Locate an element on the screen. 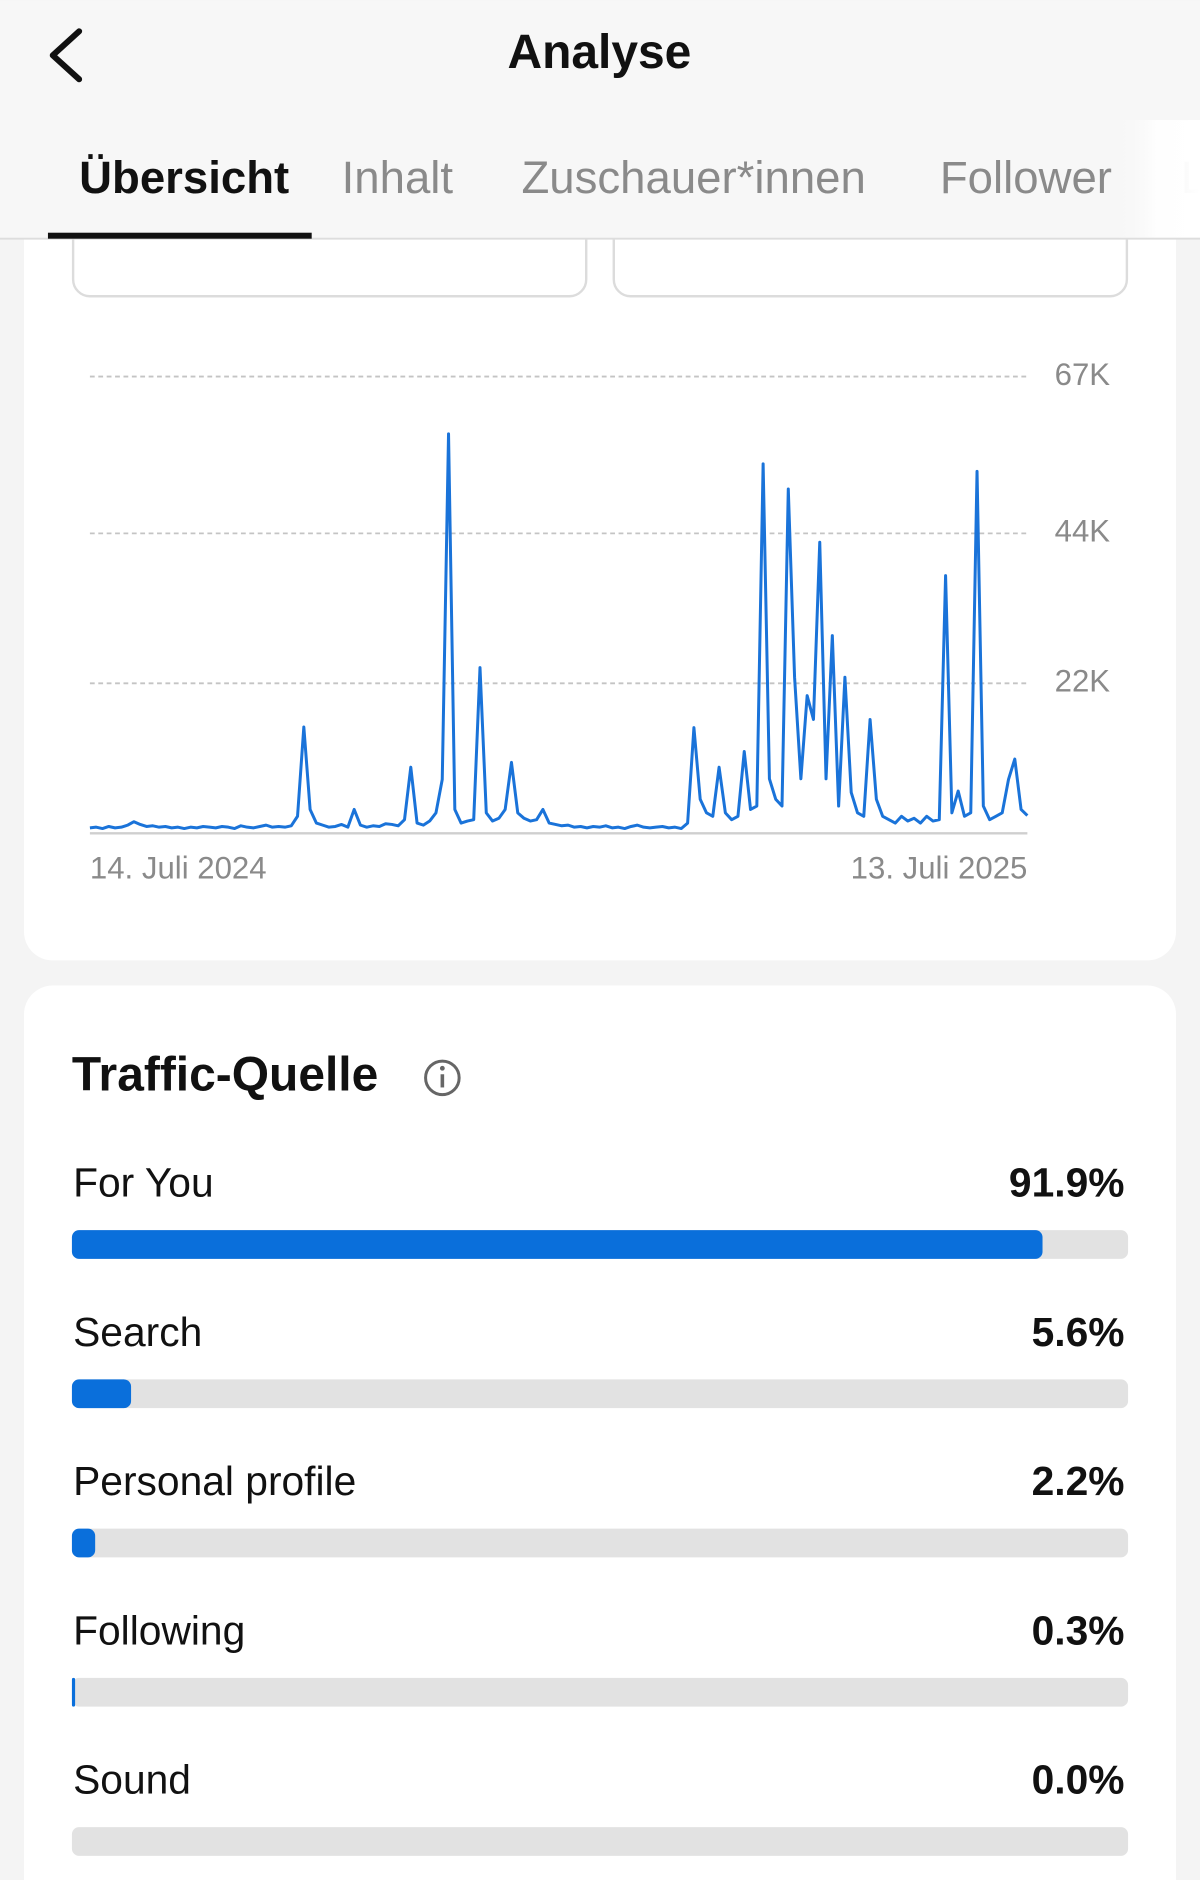  y-tick-label: 22K is located at coordinates (1083, 681).